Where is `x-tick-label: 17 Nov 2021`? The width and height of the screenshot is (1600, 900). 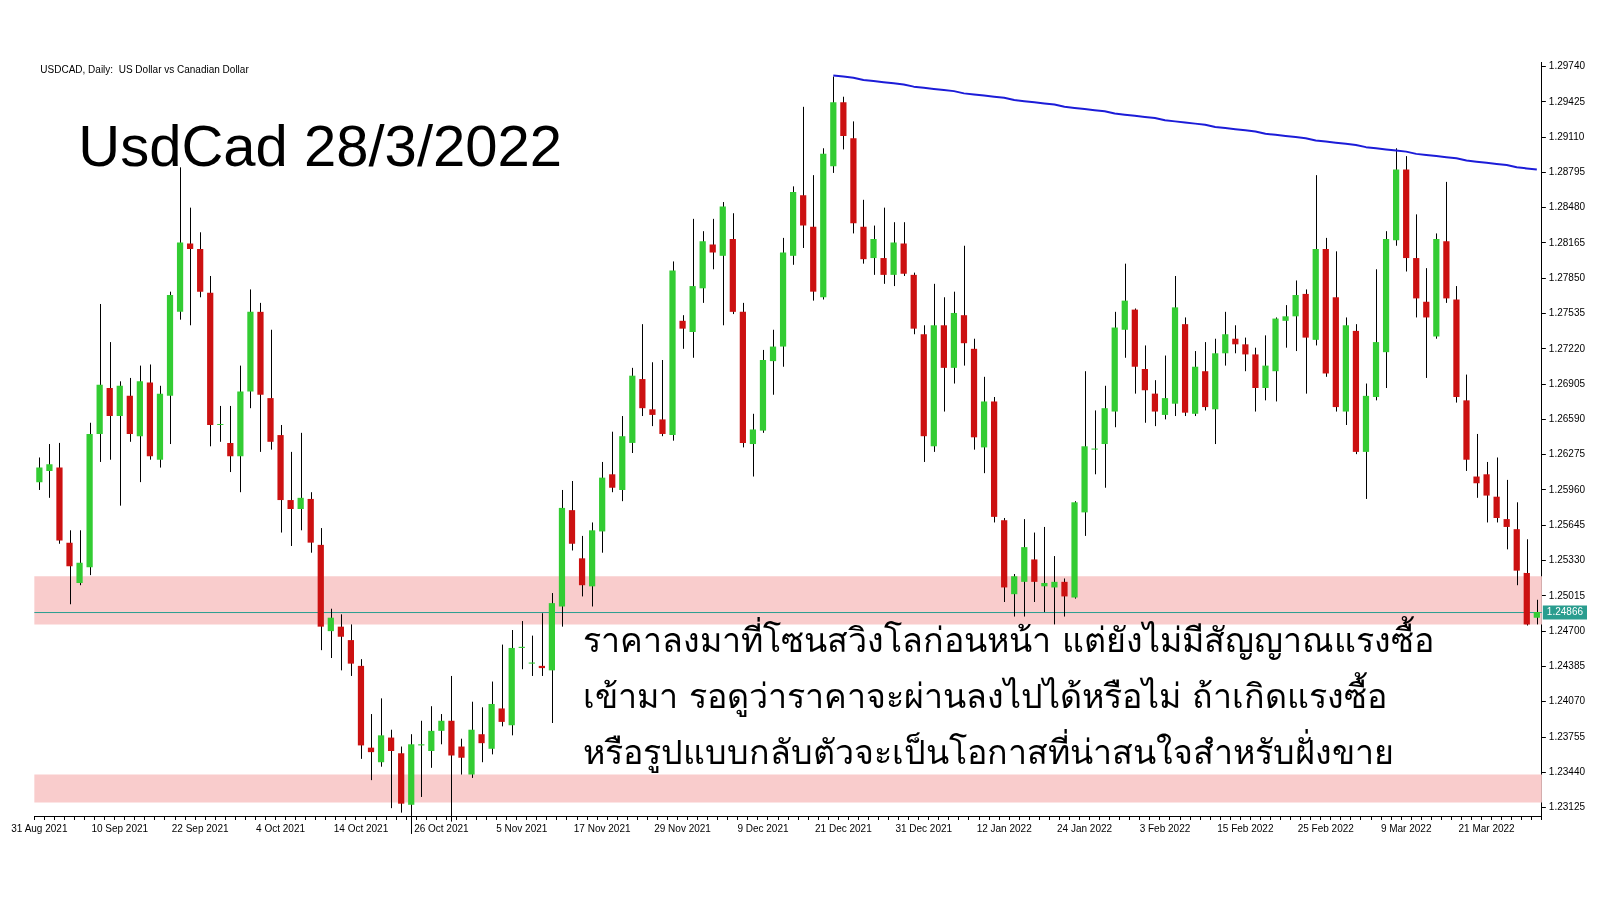
x-tick-label: 17 Nov 2021 is located at coordinates (602, 828).